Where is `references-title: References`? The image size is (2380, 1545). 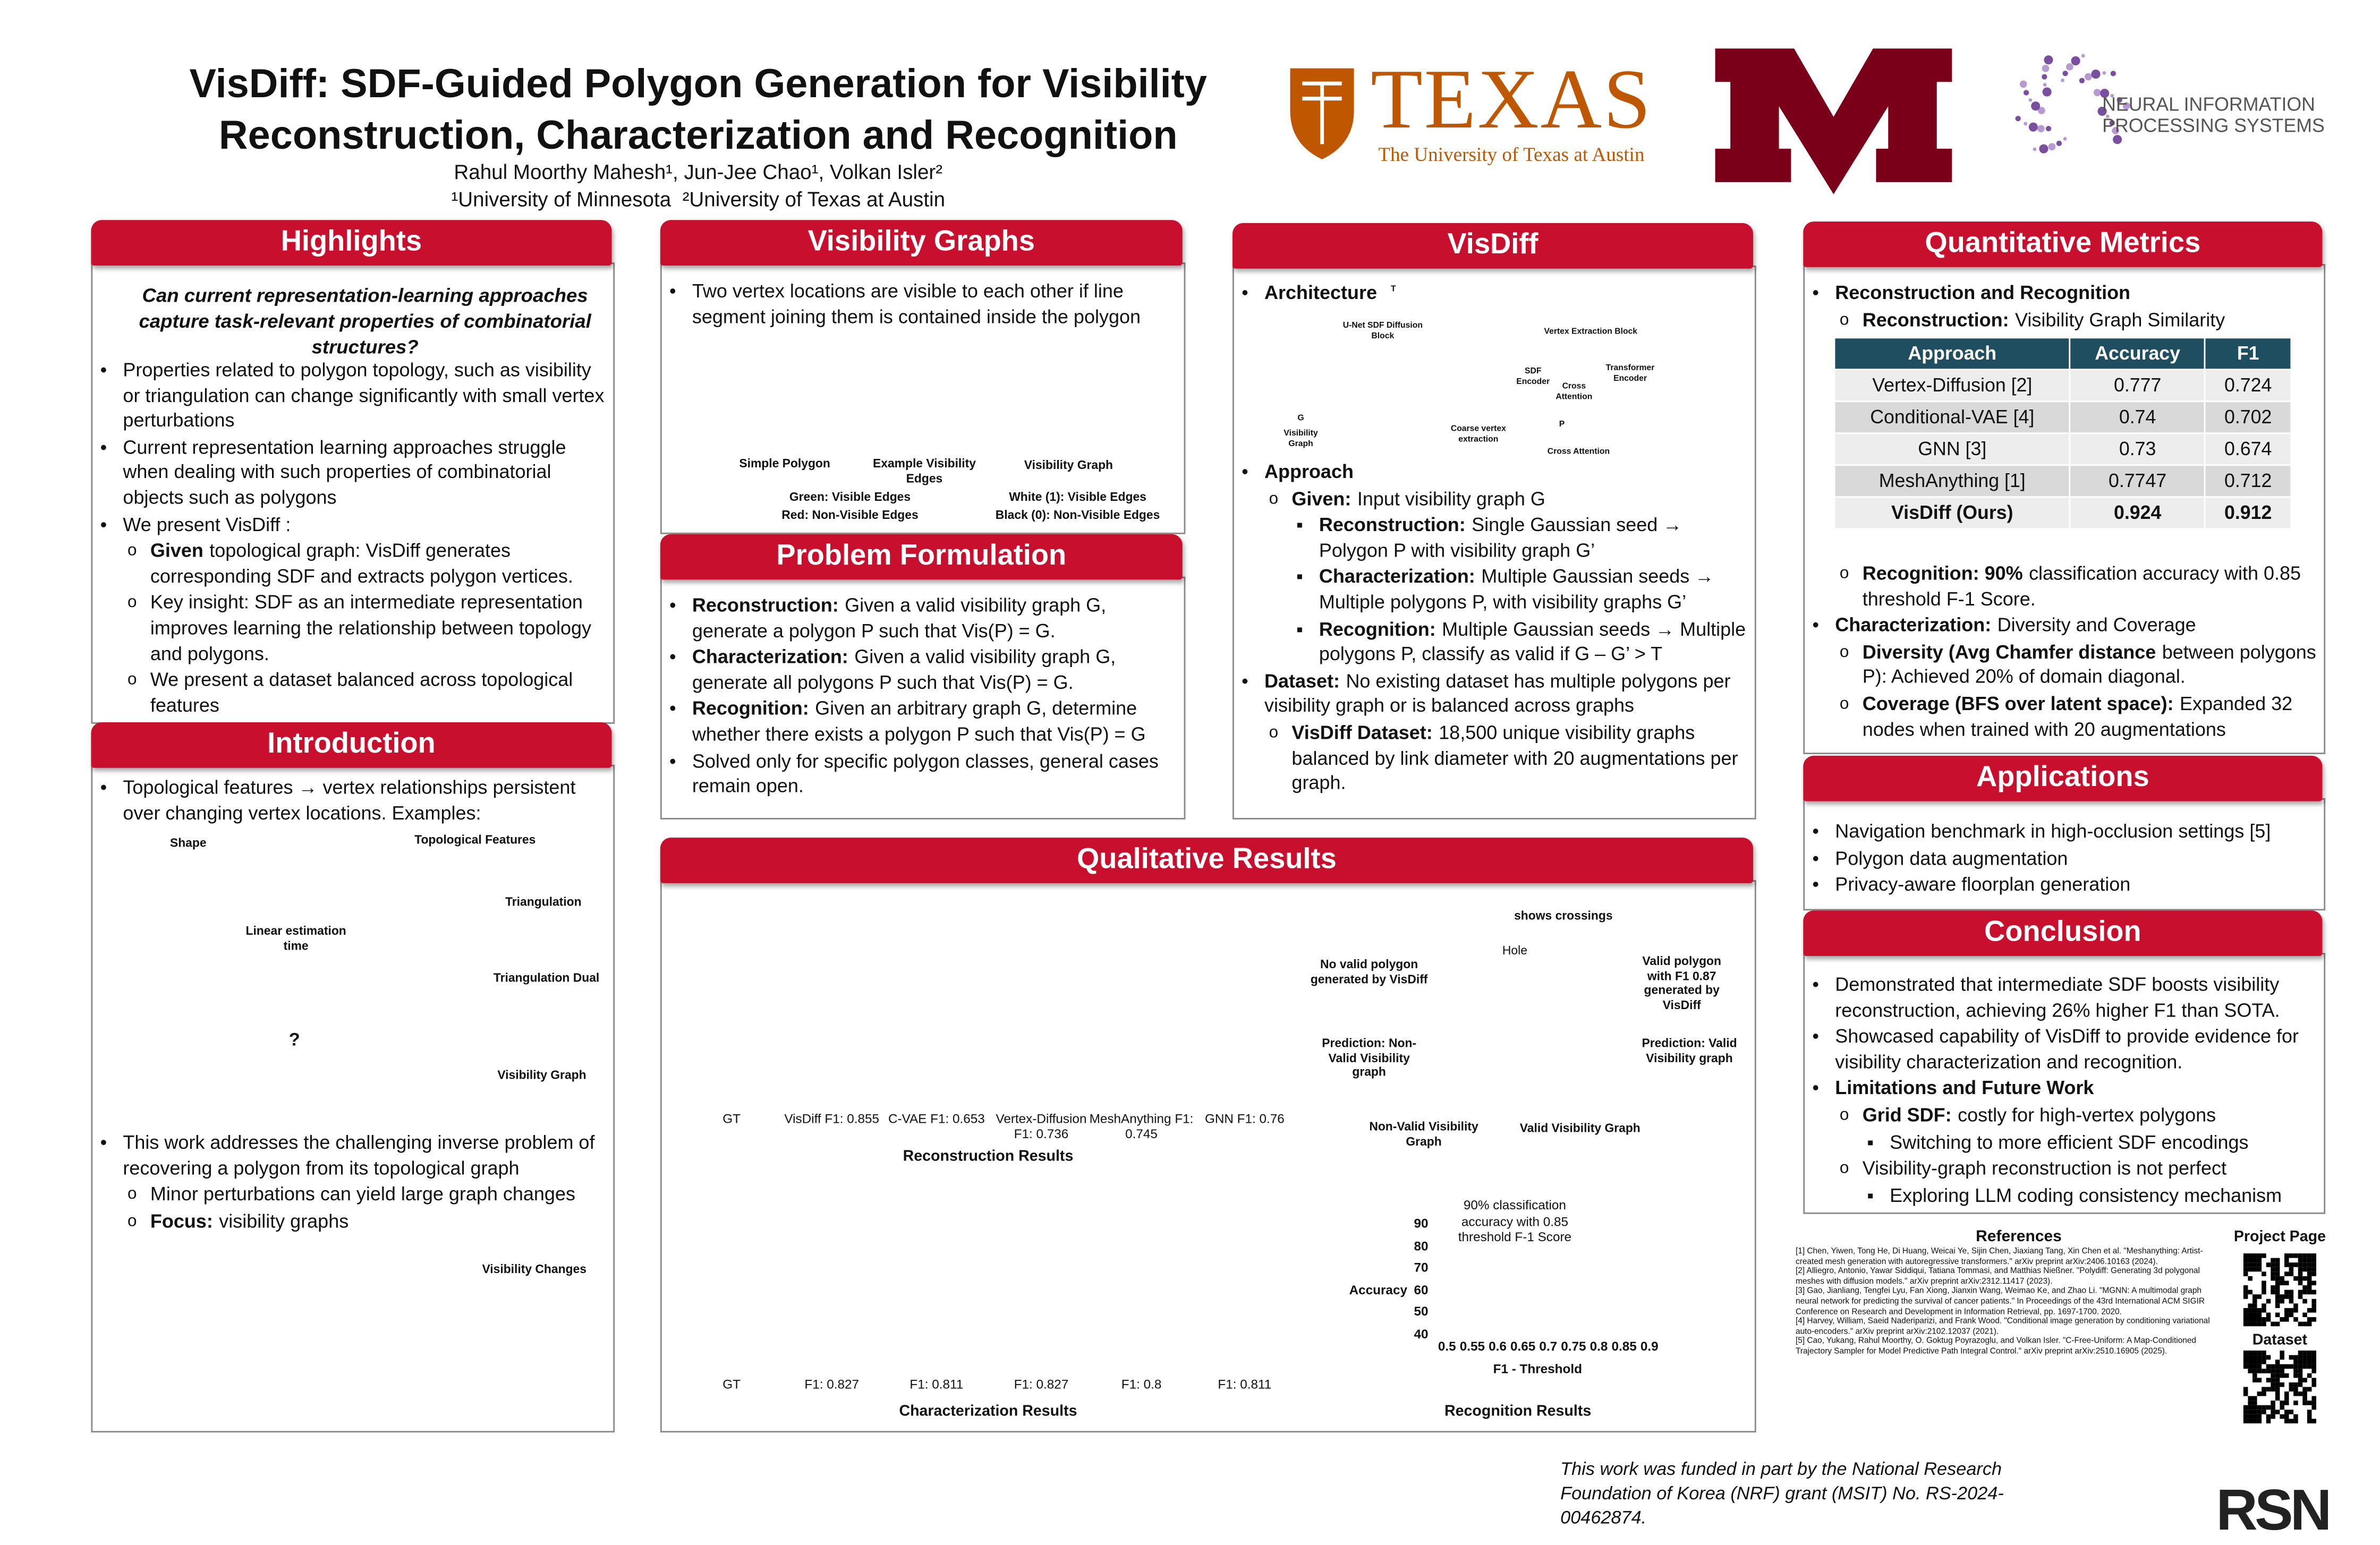 references-title: References is located at coordinates (2019, 1236).